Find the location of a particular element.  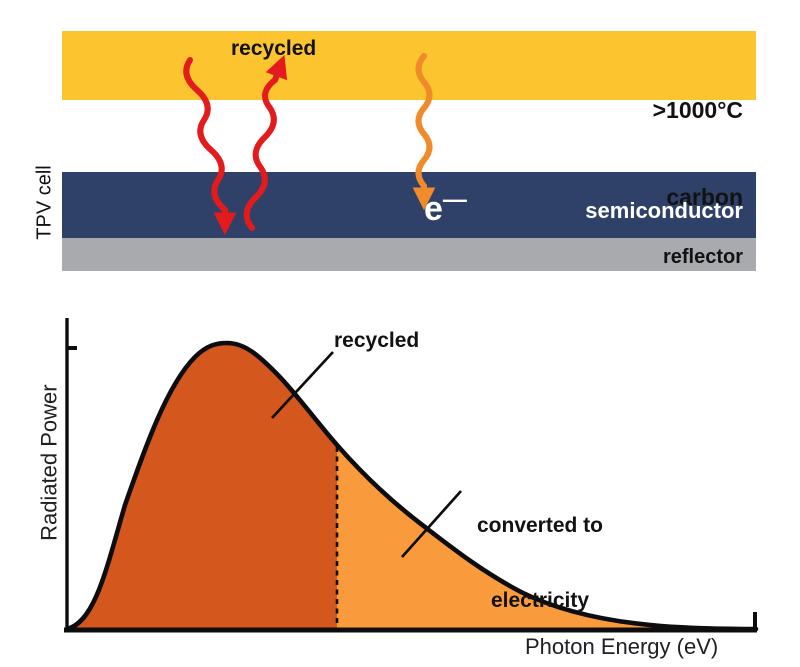

electron-charge-superscript: — is located at coordinates (454, 200).